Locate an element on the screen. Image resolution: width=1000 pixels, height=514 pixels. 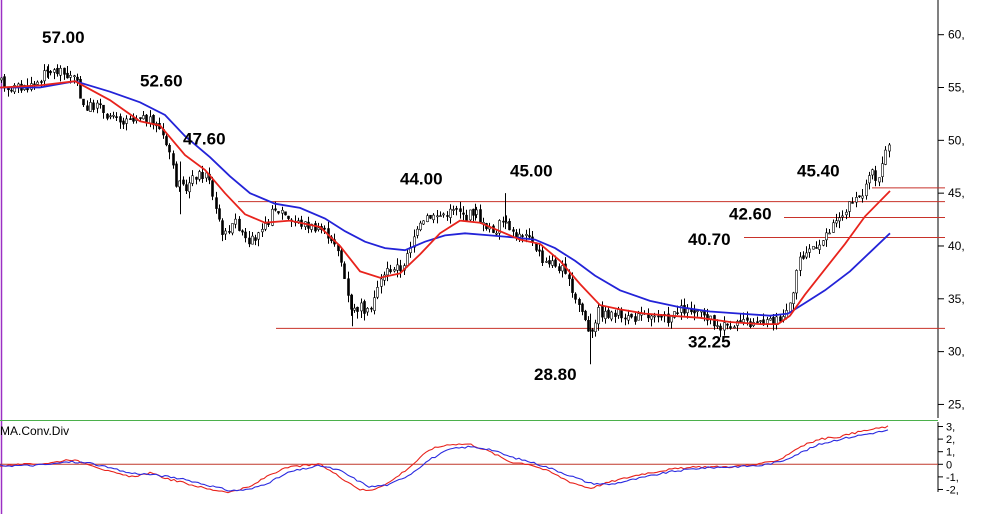
indicator-tick-label: -2, is located at coordinates (952, 490).